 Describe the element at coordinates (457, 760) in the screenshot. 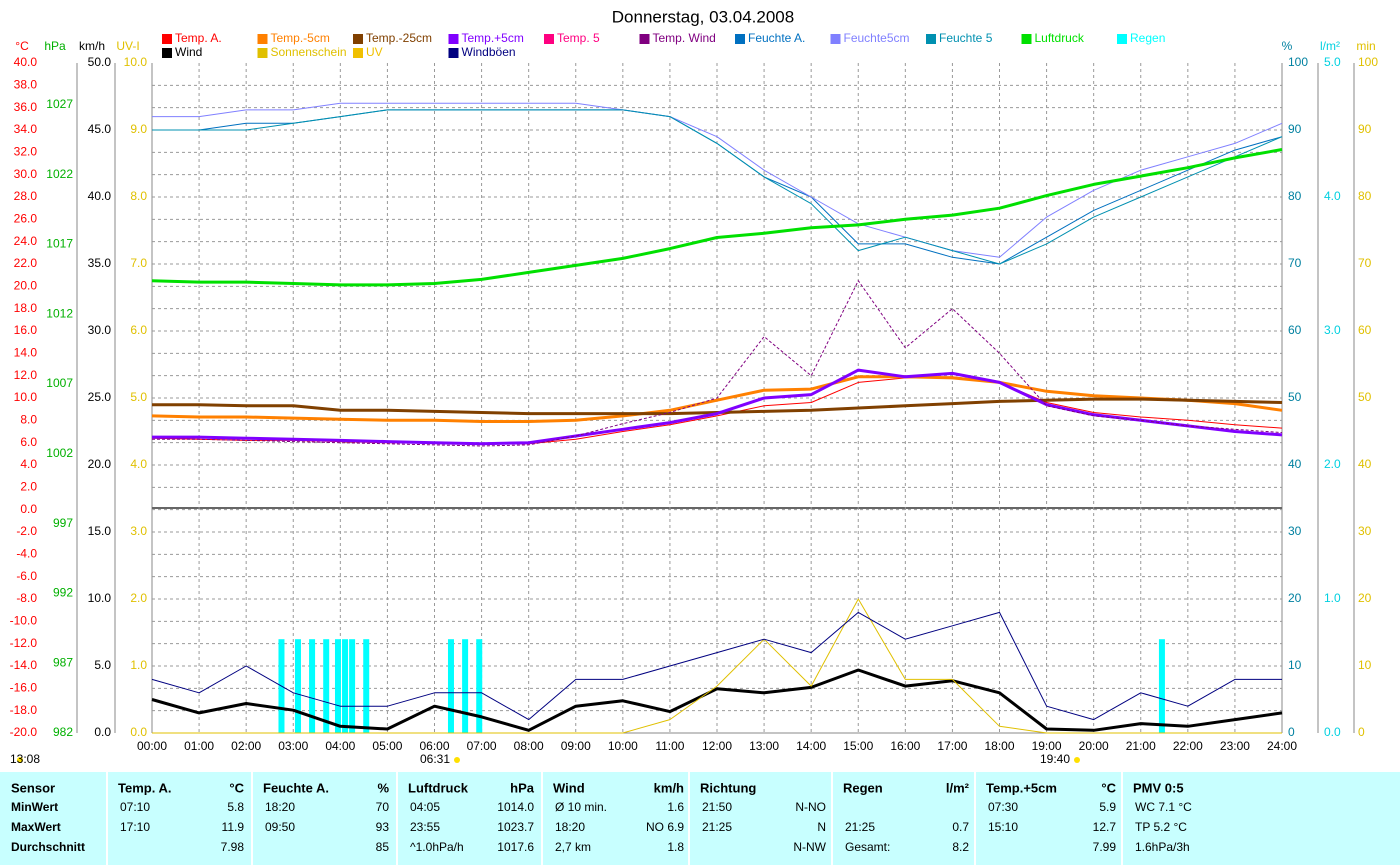

I see `sunrise-icon` at that location.